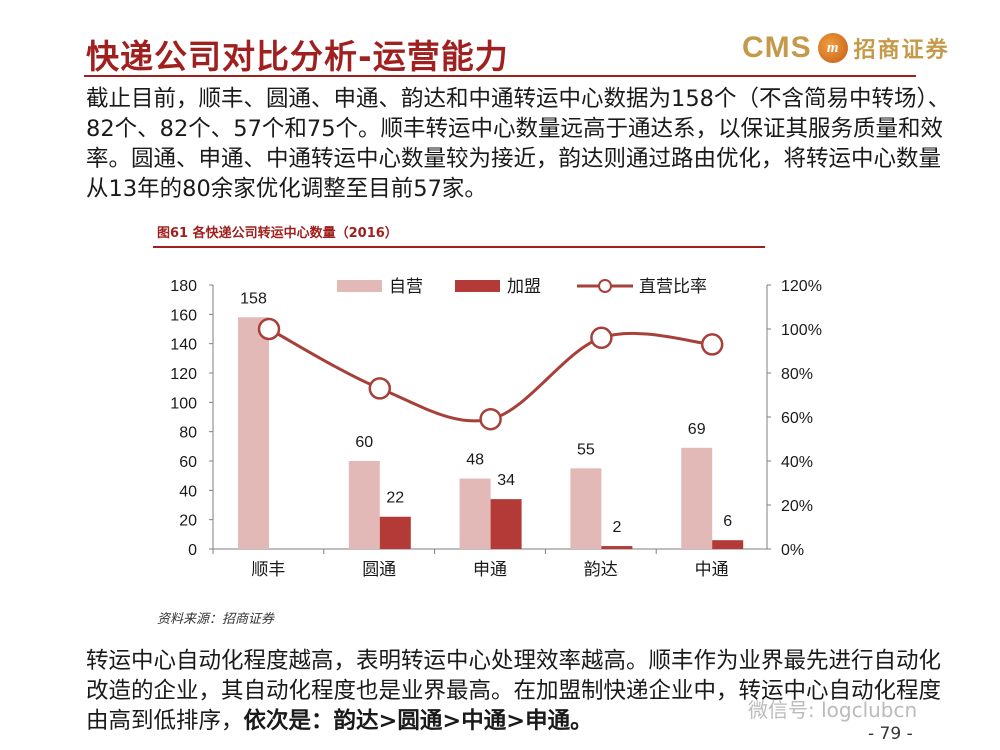 The width and height of the screenshot is (1000, 750). What do you see at coordinates (188, 462) in the screenshot?
I see `y-tick-label: 60` at bounding box center [188, 462].